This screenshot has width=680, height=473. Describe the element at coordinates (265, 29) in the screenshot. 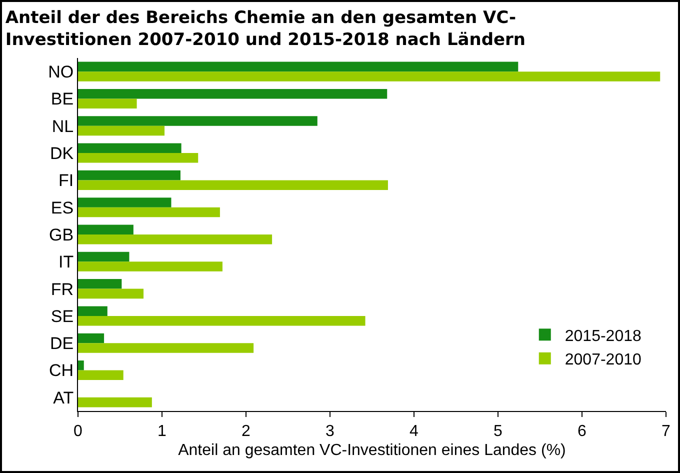

I see `chart-title: Anteil der des Bereichs Chemie an den gesamten VC- Investitionen 2007-2010 und 2015-2018 nach Ländern` at that location.